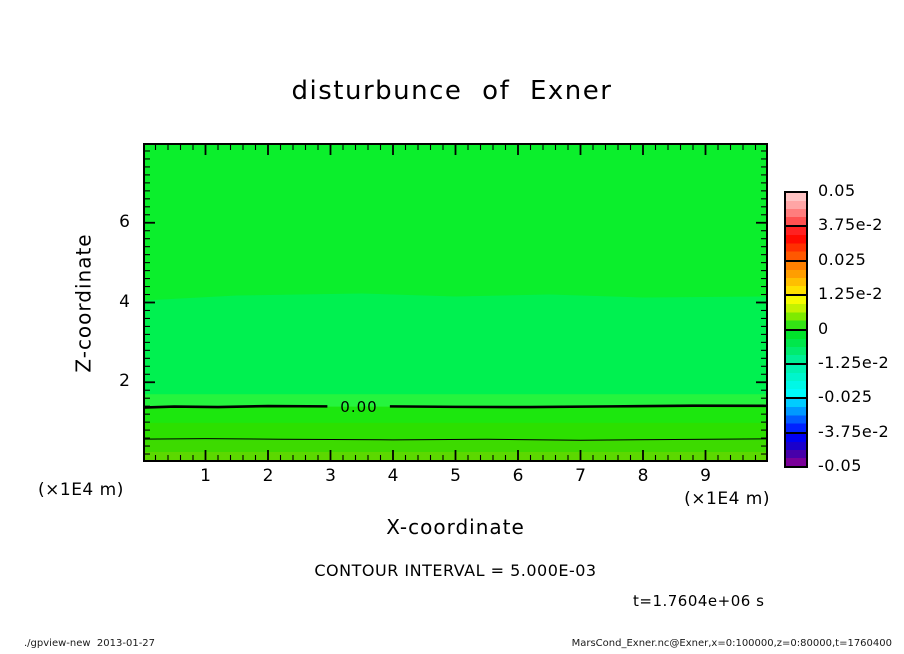 The image size is (904, 654). What do you see at coordinates (842, 259) in the screenshot?
I see `colorbar-tick-label: 0.025` at bounding box center [842, 259].